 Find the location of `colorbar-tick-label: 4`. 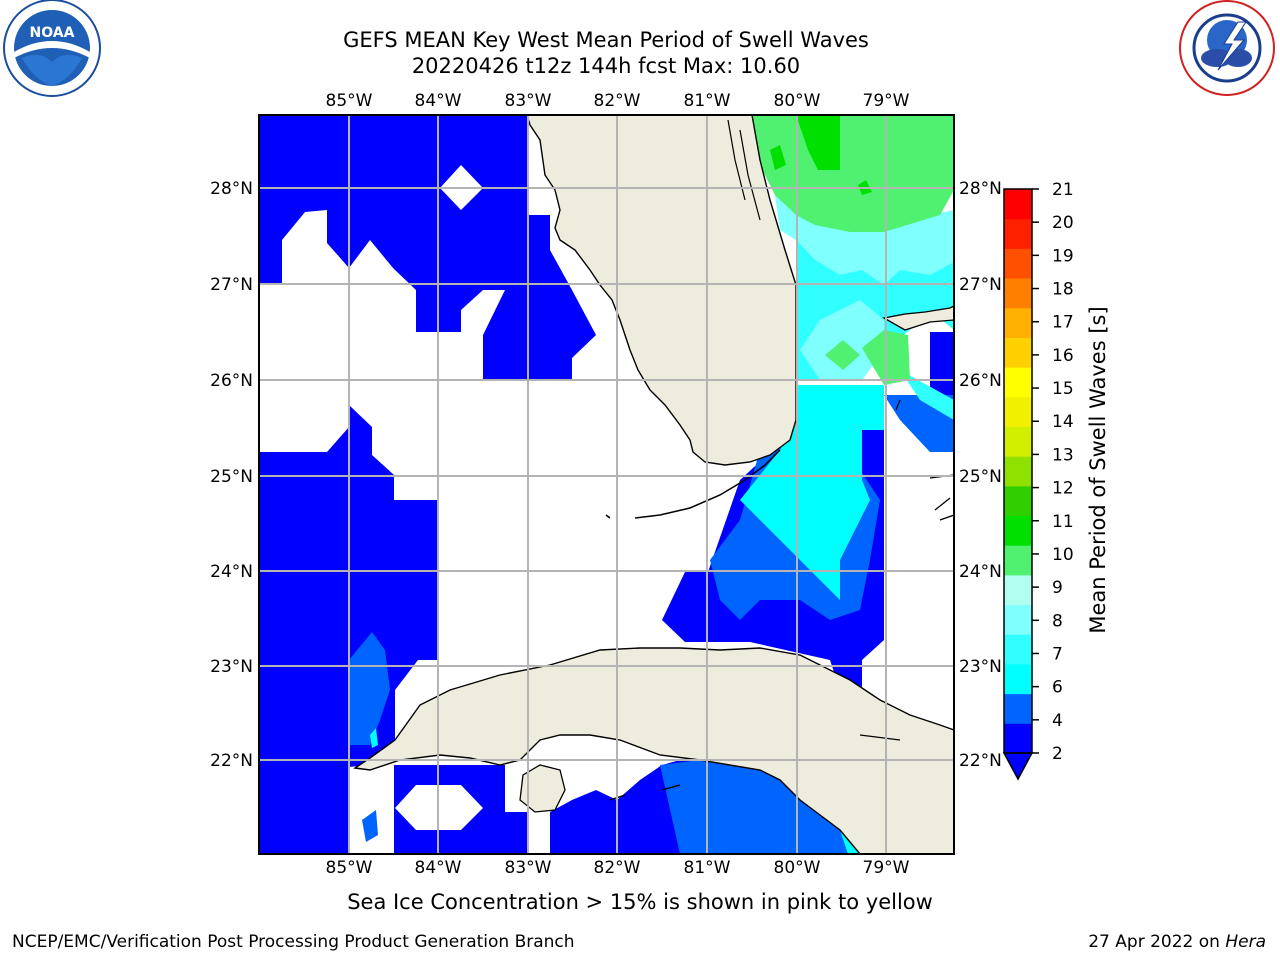

colorbar-tick-label: 4 is located at coordinates (1057, 721).